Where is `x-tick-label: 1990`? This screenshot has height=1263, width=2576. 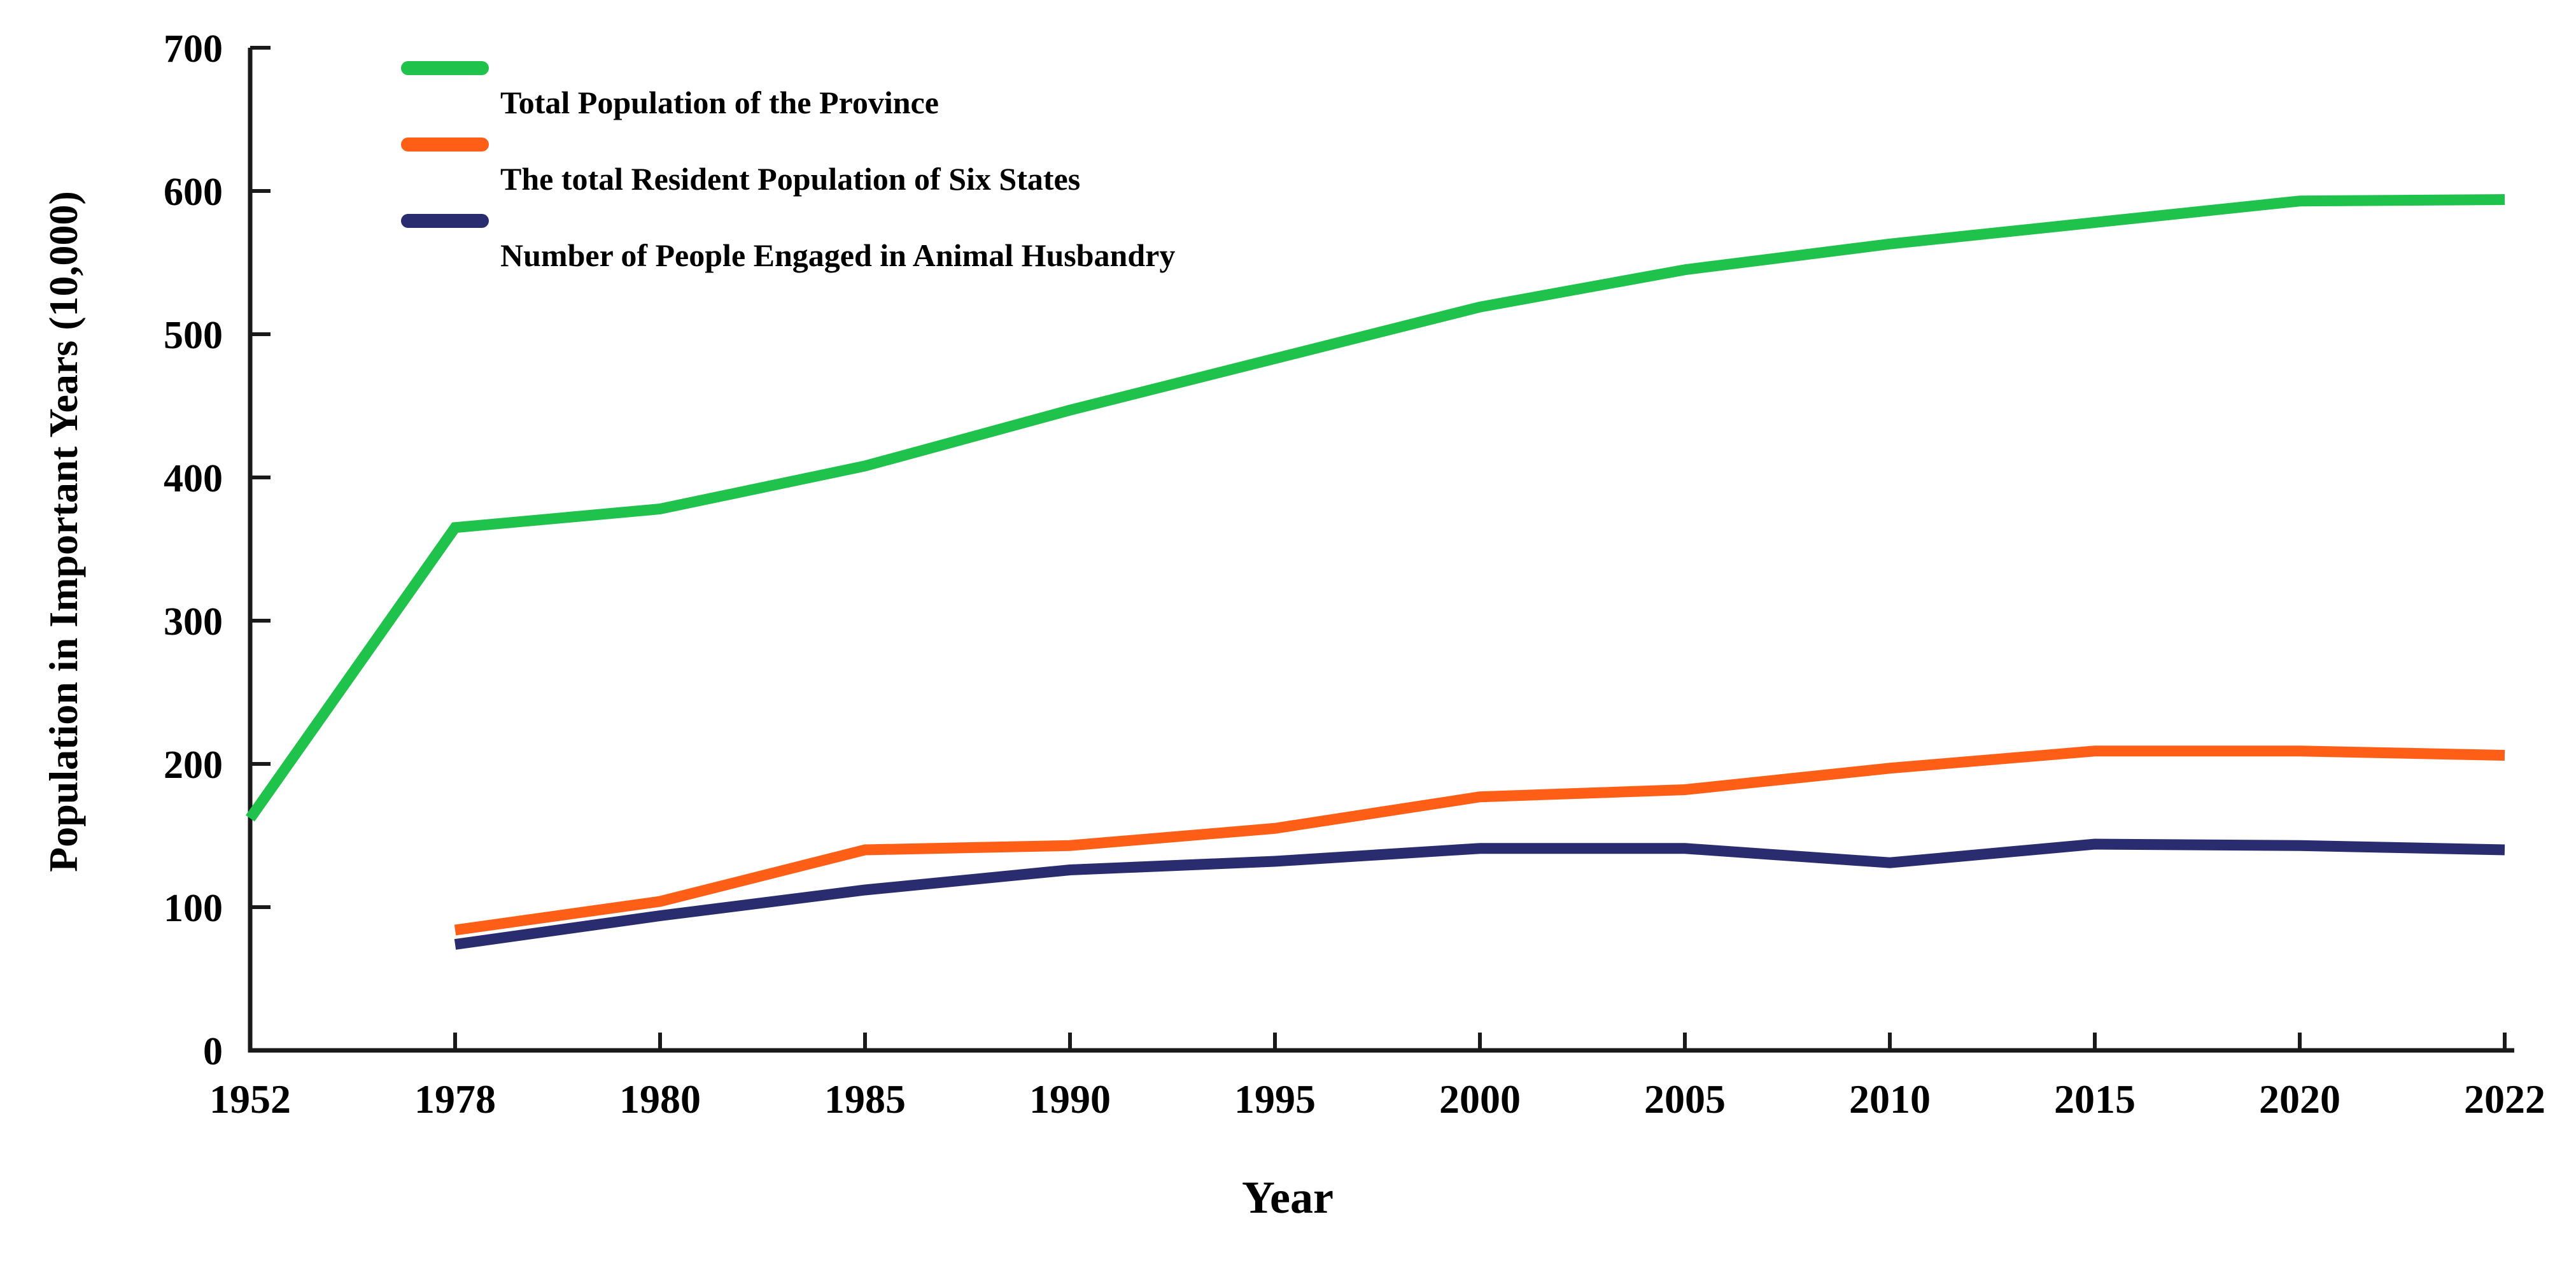 x-tick-label: 1990 is located at coordinates (1070, 1099).